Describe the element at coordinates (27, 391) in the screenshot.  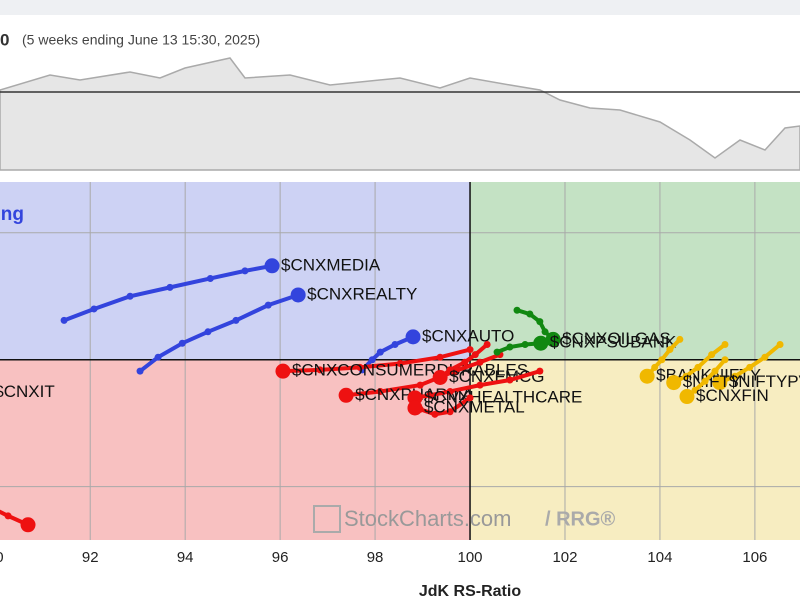
I see `series-label: $CNXIT` at that location.